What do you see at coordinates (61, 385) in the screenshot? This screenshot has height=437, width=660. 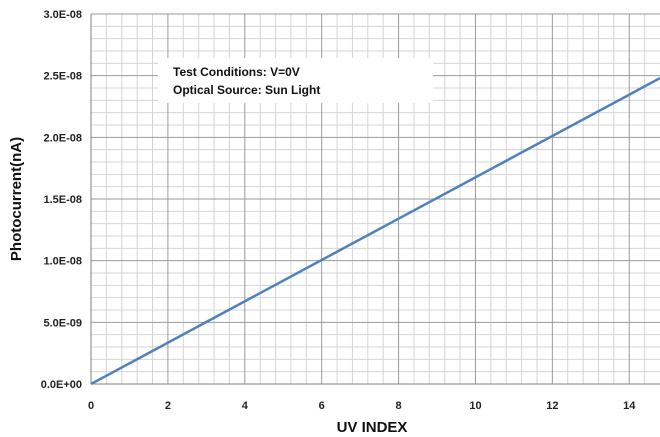 I see `y-tick-label: 0.0E+00` at bounding box center [61, 385].